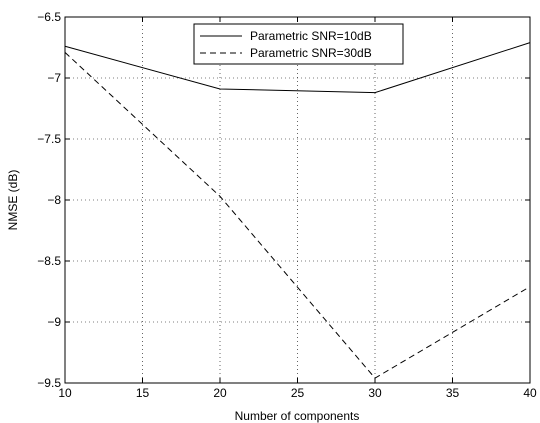  Describe the element at coordinates (54, 200) in the screenshot. I see `y-tick-label: −8` at that location.